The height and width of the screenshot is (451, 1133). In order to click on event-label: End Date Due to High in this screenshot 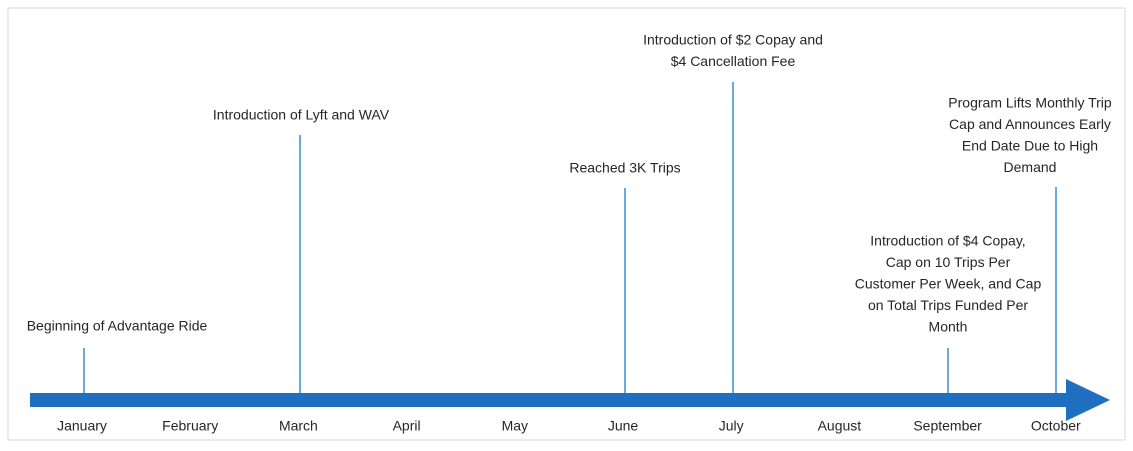, I will do `click(1030, 146)`.